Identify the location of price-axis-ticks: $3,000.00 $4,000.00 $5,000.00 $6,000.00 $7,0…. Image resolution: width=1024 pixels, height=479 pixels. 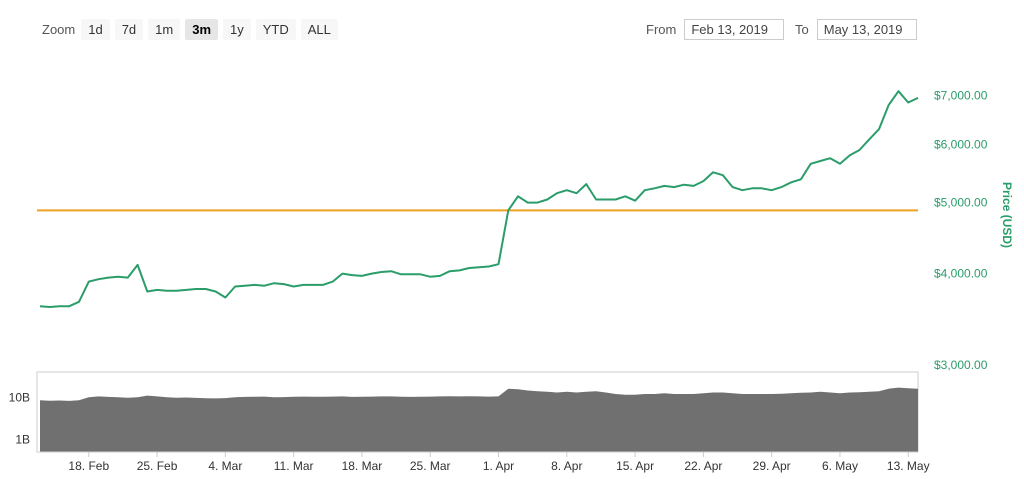
(961, 230).